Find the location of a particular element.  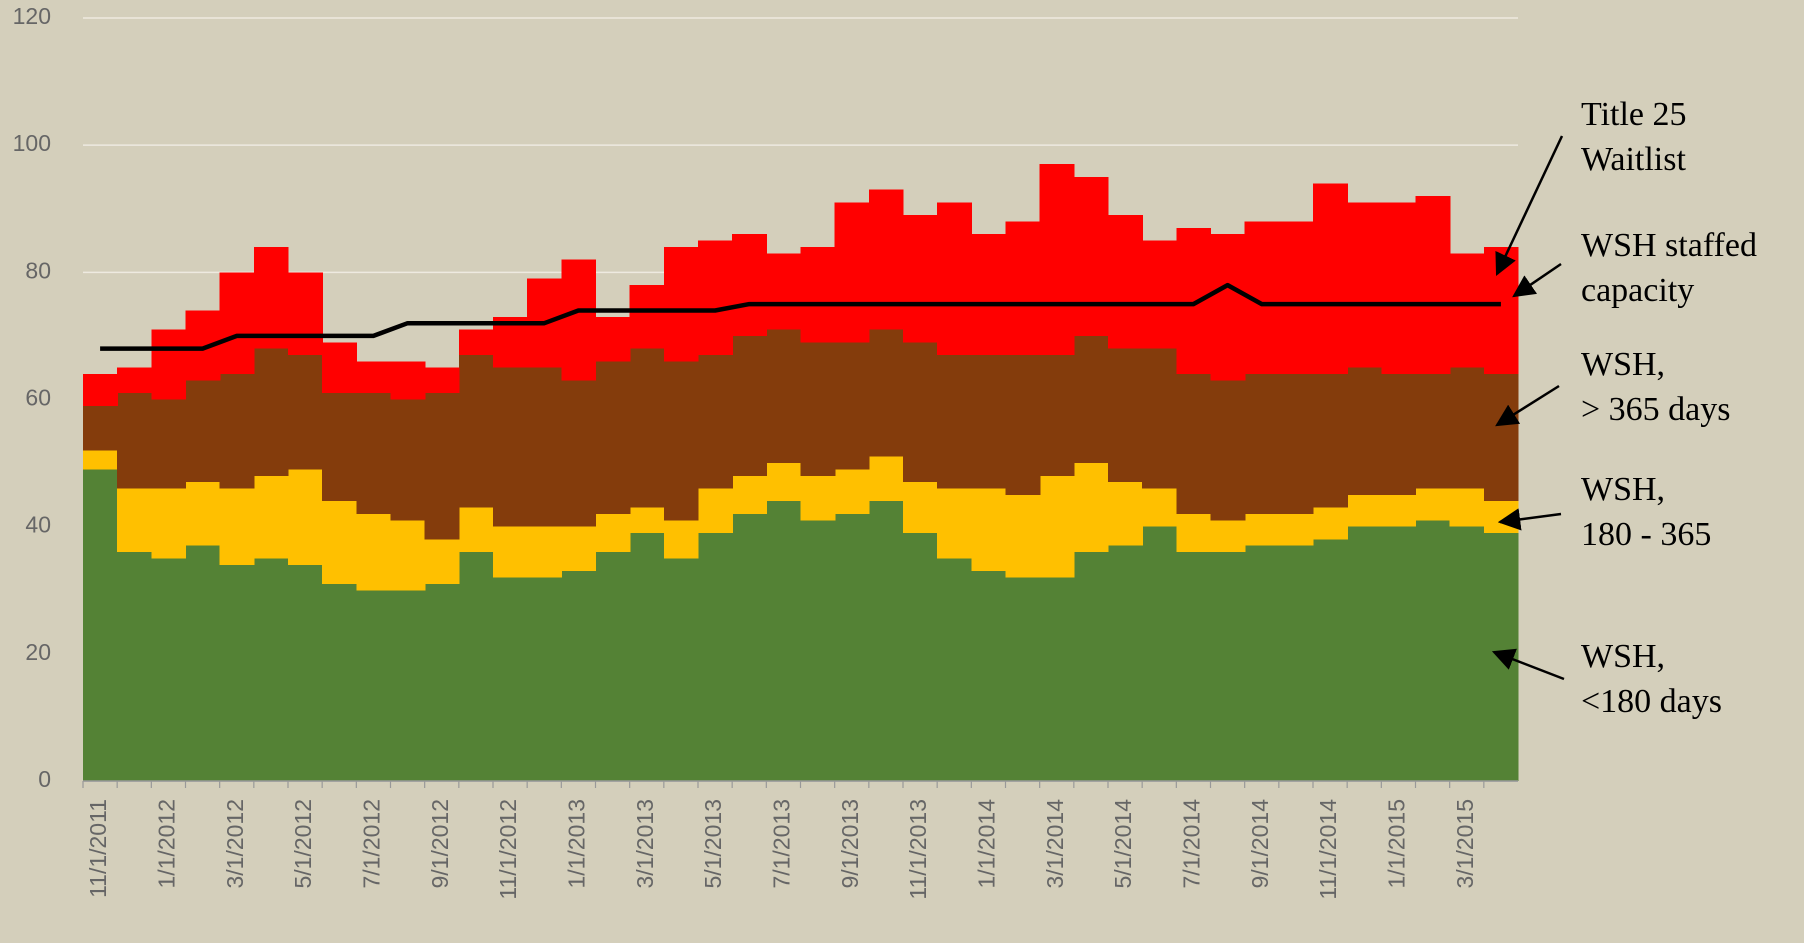

y-tick-label: 100 is located at coordinates (32, 143).